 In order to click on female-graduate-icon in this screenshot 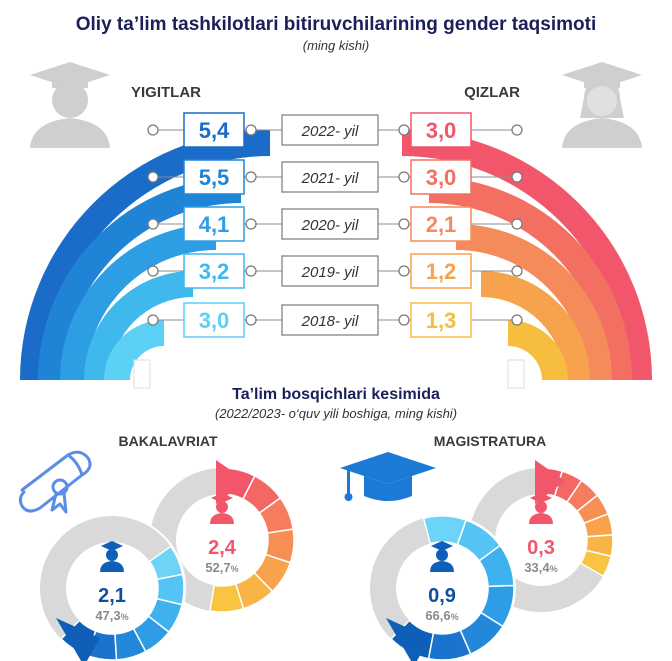, I will do `click(602, 105)`.